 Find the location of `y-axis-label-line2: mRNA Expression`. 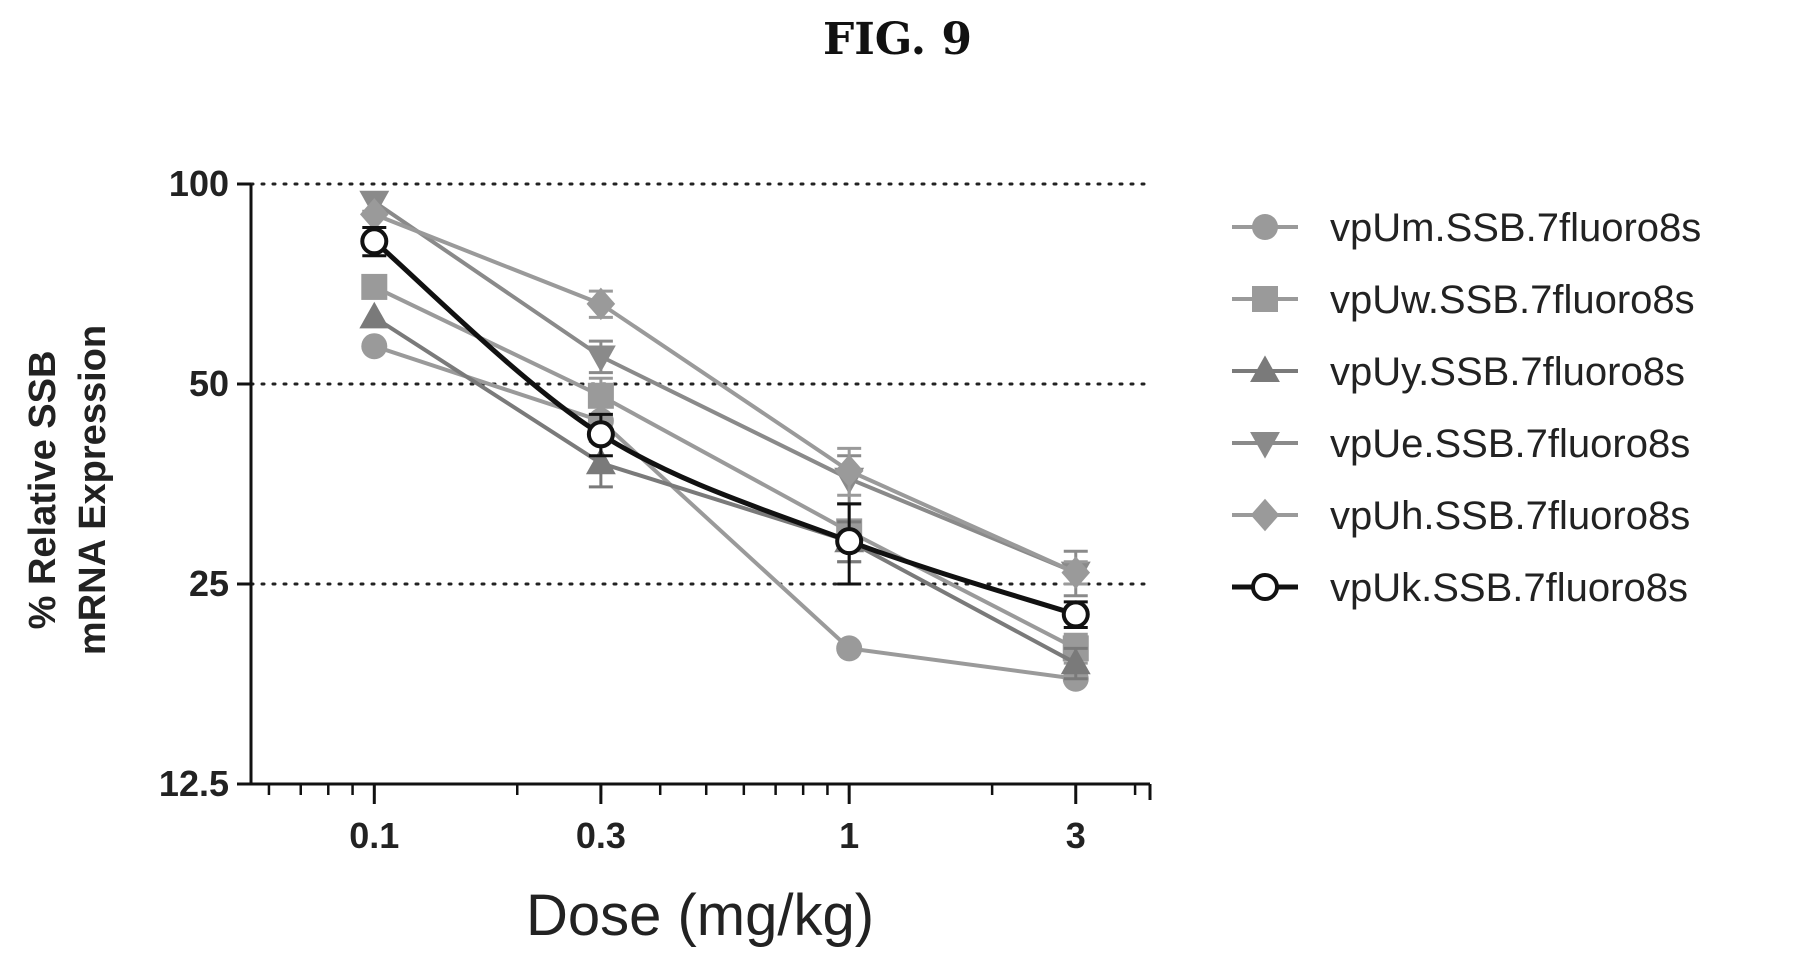

y-axis-label-line2: mRNA Expression is located at coordinates (93, 490).